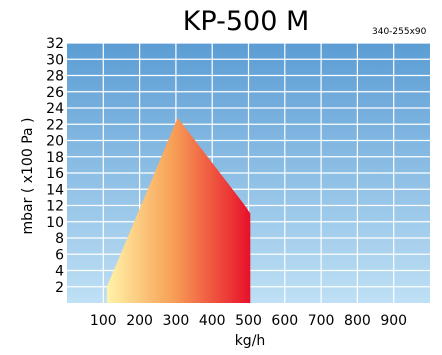 The height and width of the screenshot is (355, 442). What do you see at coordinates (55, 158) in the screenshot?
I see `y-tick-label: 18` at bounding box center [55, 158].